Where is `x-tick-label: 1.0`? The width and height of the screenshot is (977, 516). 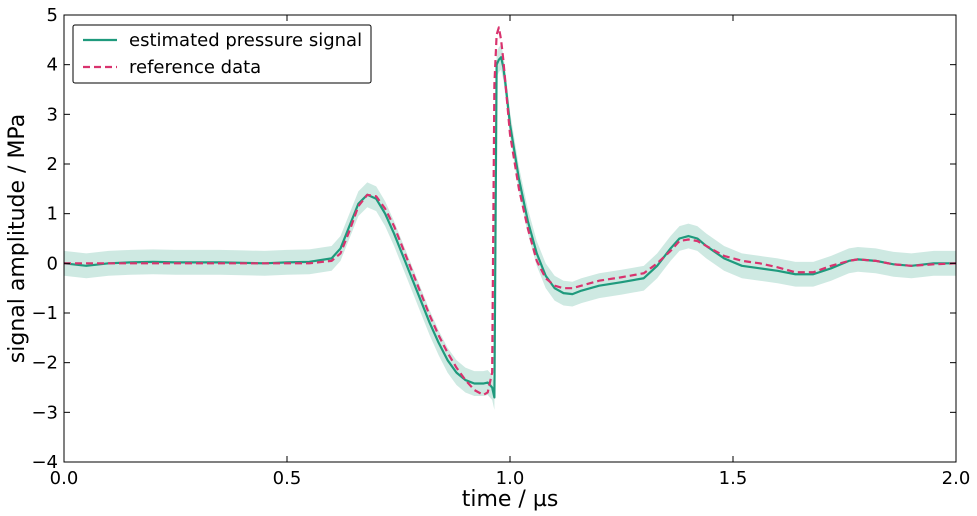
x-tick-label: 1.0 is located at coordinates (510, 478).